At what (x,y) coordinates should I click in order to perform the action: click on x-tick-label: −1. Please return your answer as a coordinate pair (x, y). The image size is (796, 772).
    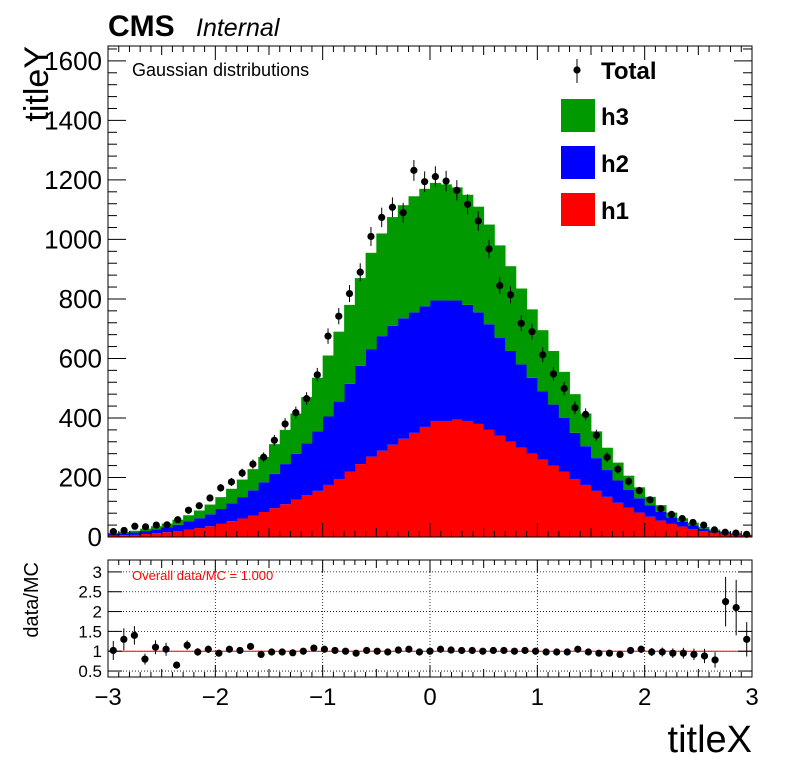
    Looking at the image, I should click on (322, 697).